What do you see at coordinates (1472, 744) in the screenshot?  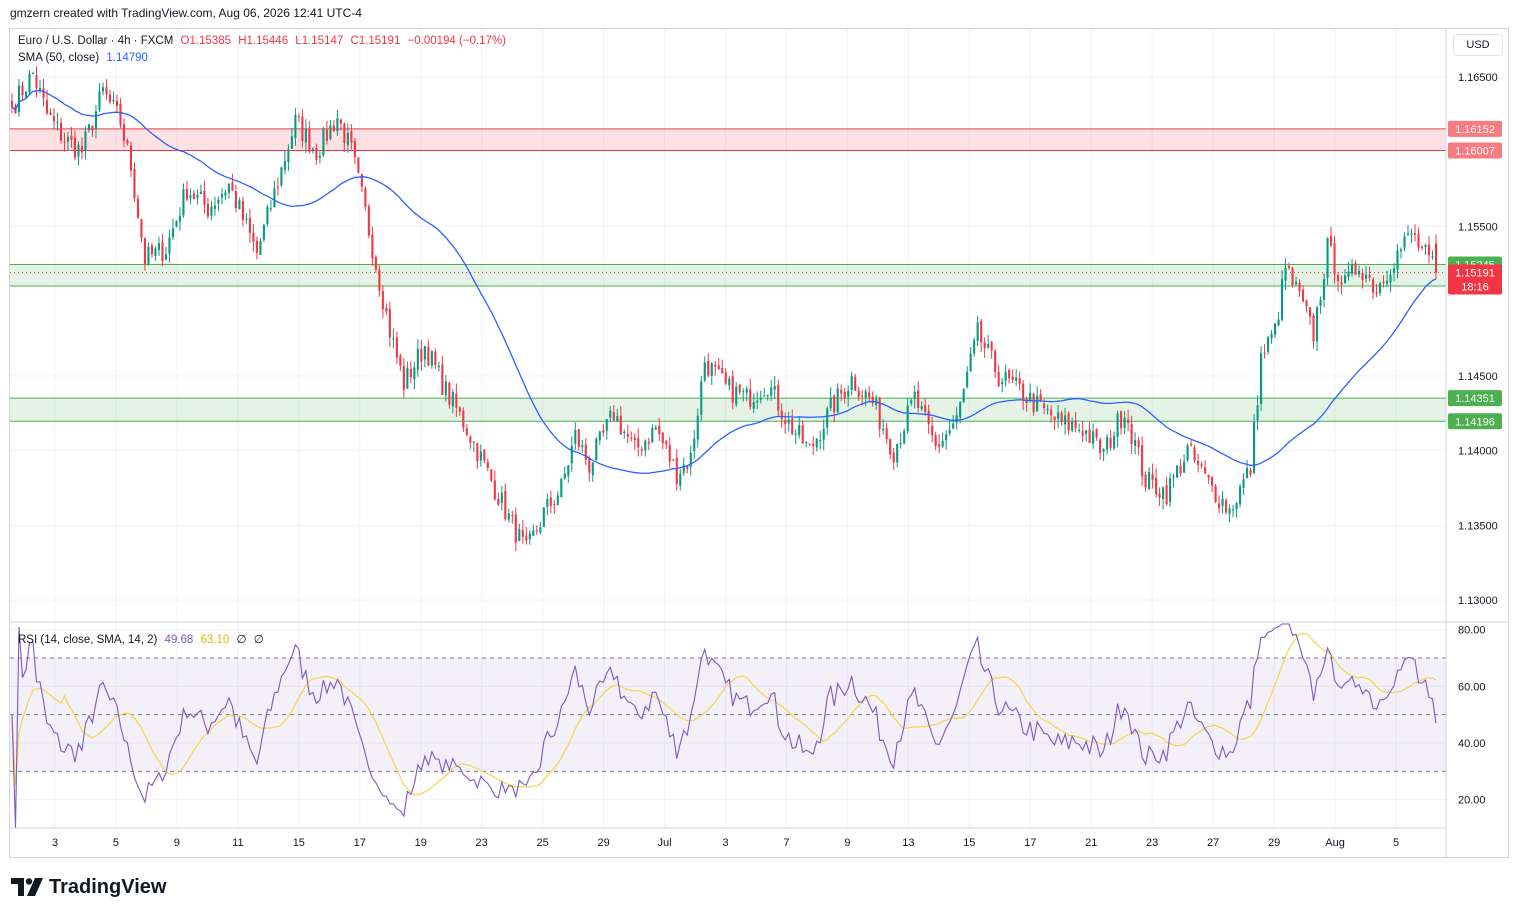 I see `rsi-tick-label: 40.00` at bounding box center [1472, 744].